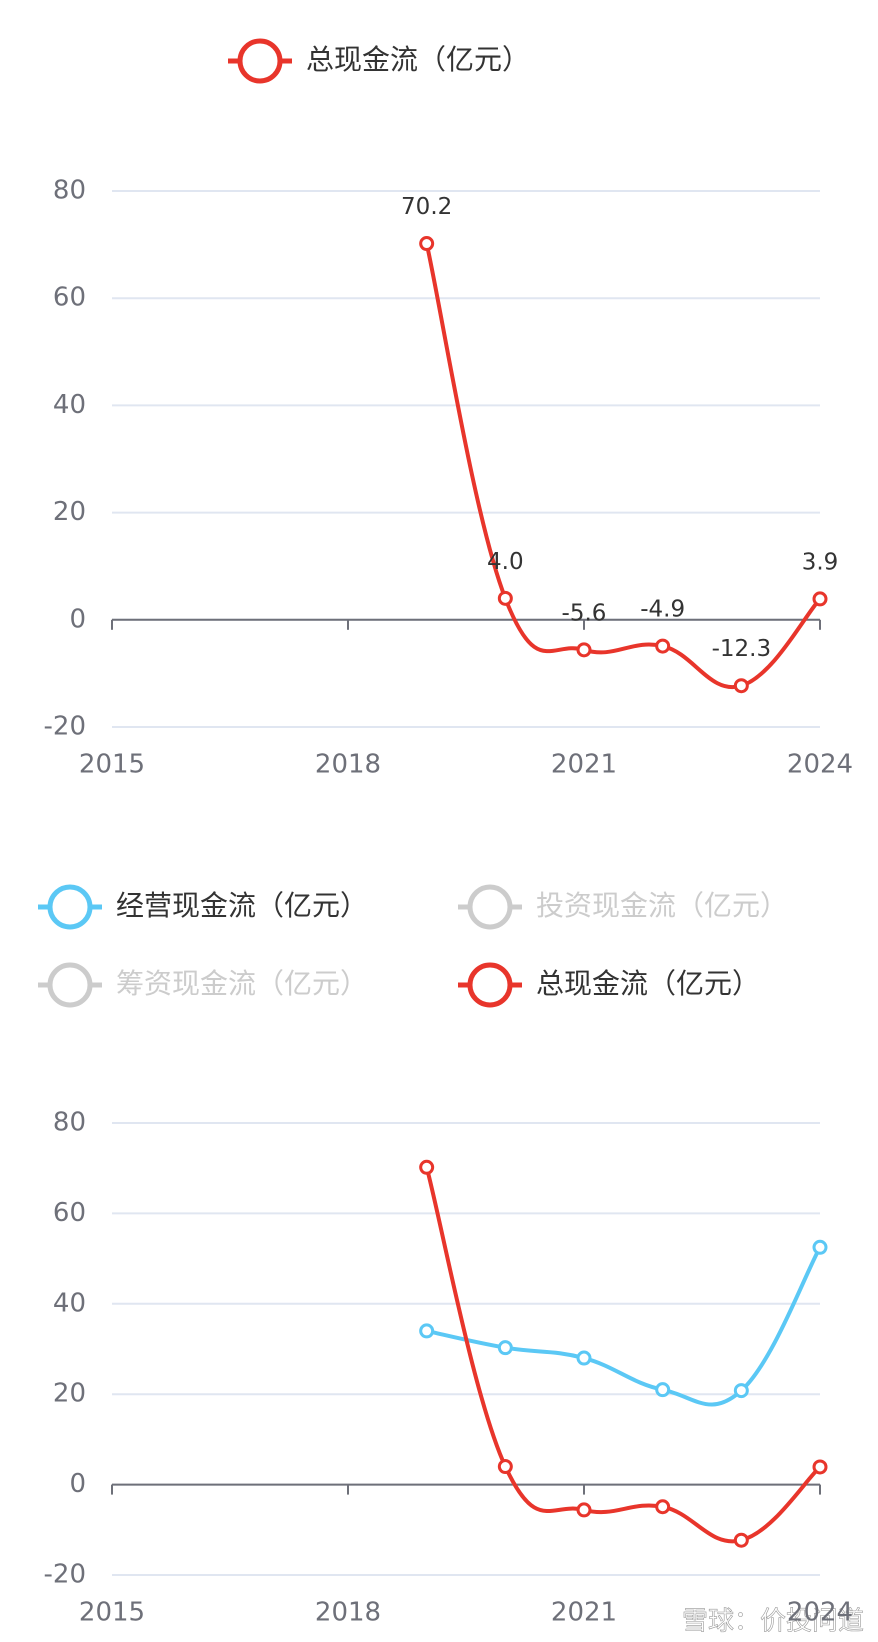  What do you see at coordinates (742, 649) in the screenshot?
I see `data-label: -12.3` at bounding box center [742, 649].